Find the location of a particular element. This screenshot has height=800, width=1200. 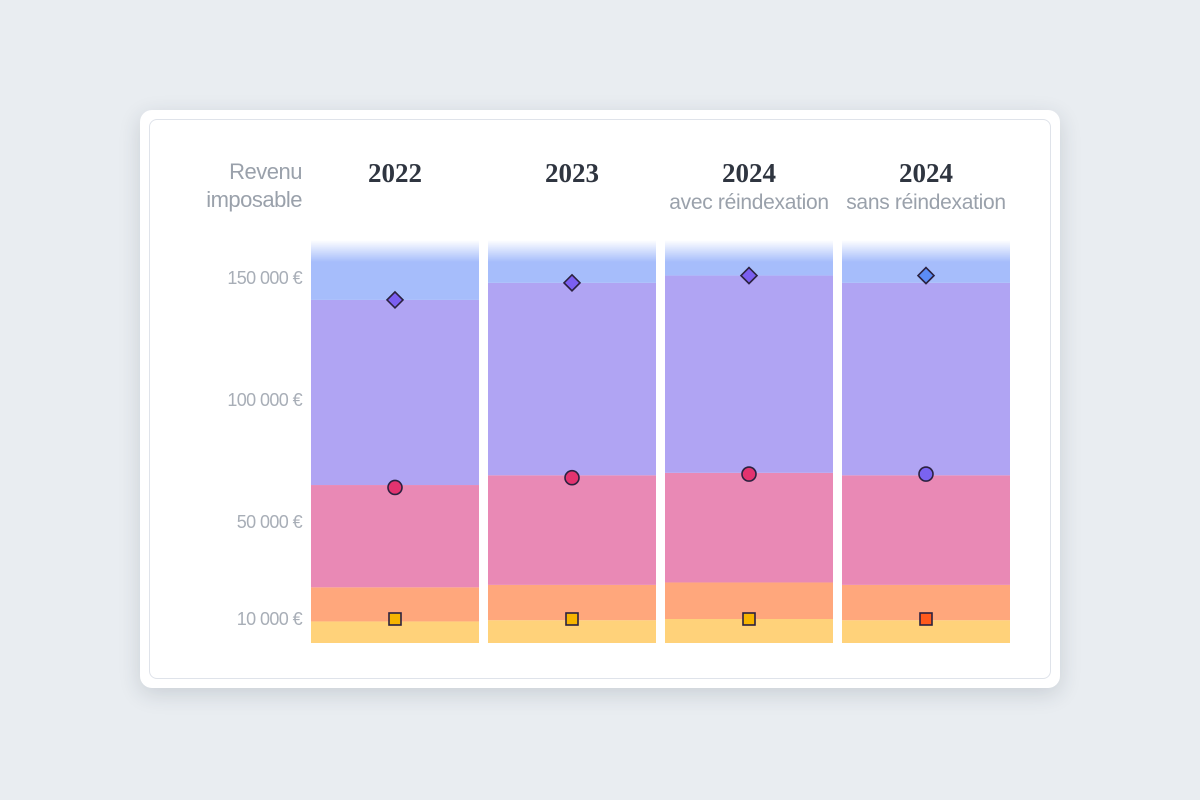

column-header-1: 2022 is located at coordinates (395, 173).